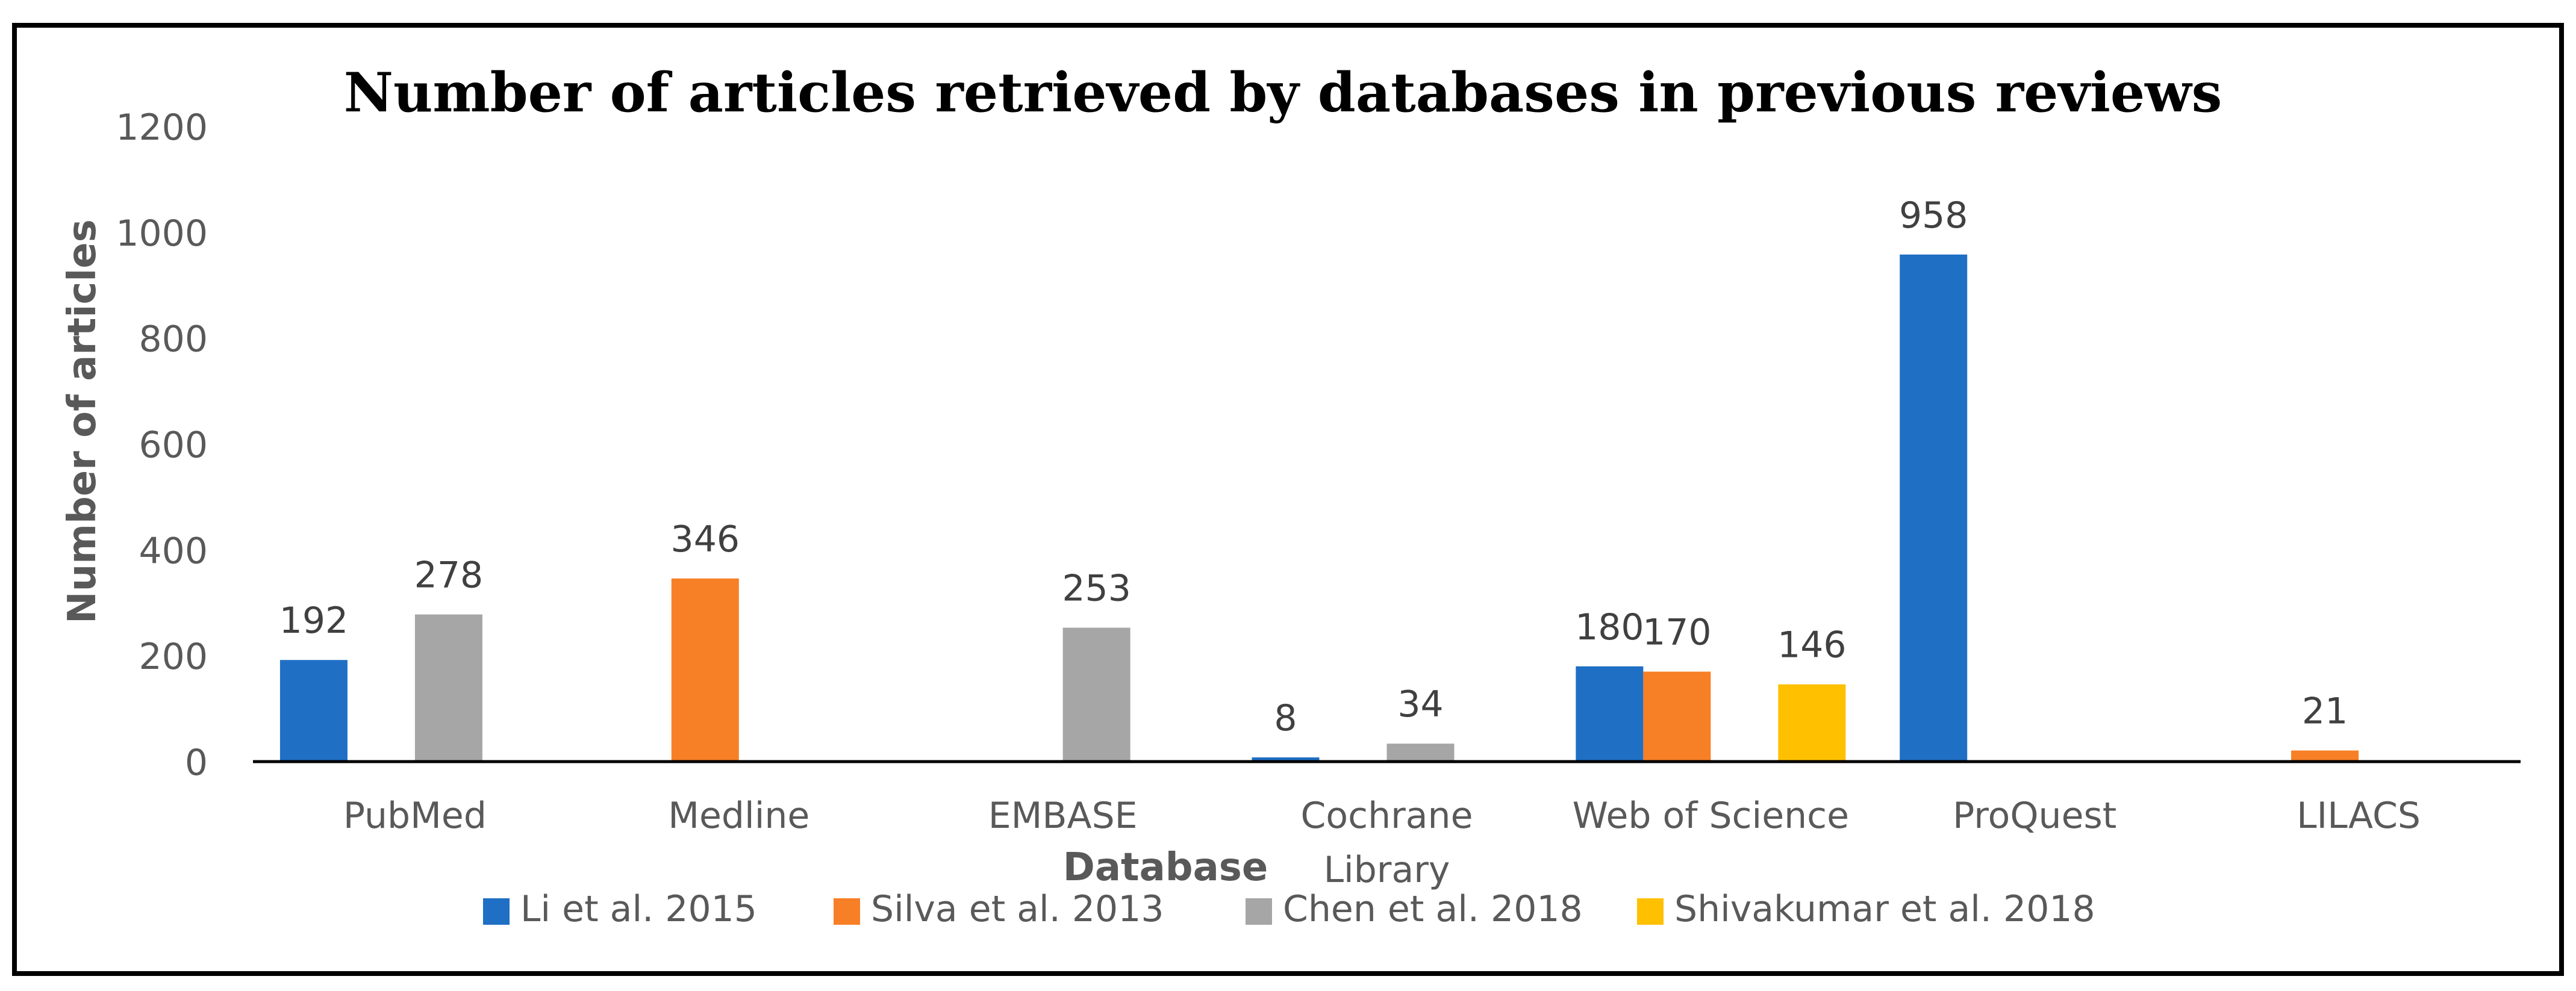 This screenshot has height=991, width=2576. What do you see at coordinates (173, 551) in the screenshot?
I see `y-tick-label: 400` at bounding box center [173, 551].